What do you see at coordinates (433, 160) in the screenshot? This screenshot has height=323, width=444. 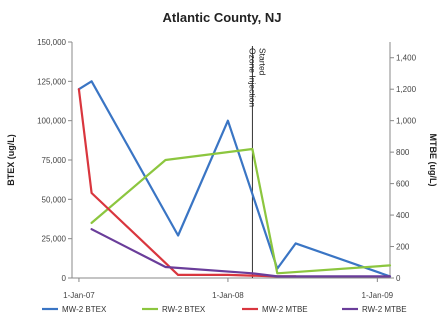 I see `y2-axis-label: MTBE (ug/L)` at bounding box center [433, 160].